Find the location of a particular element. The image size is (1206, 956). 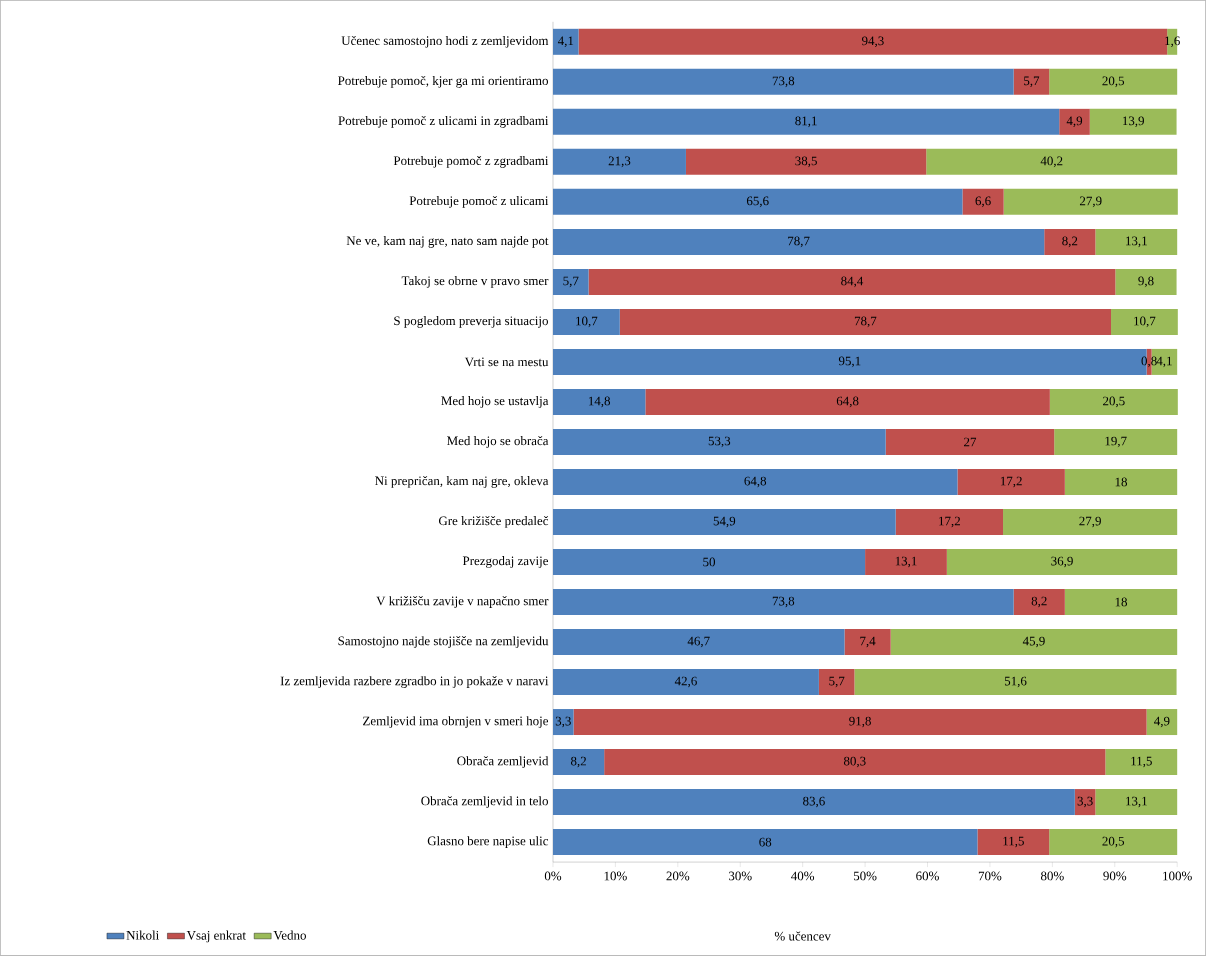

data-label: 36,9 is located at coordinates (1062, 562).